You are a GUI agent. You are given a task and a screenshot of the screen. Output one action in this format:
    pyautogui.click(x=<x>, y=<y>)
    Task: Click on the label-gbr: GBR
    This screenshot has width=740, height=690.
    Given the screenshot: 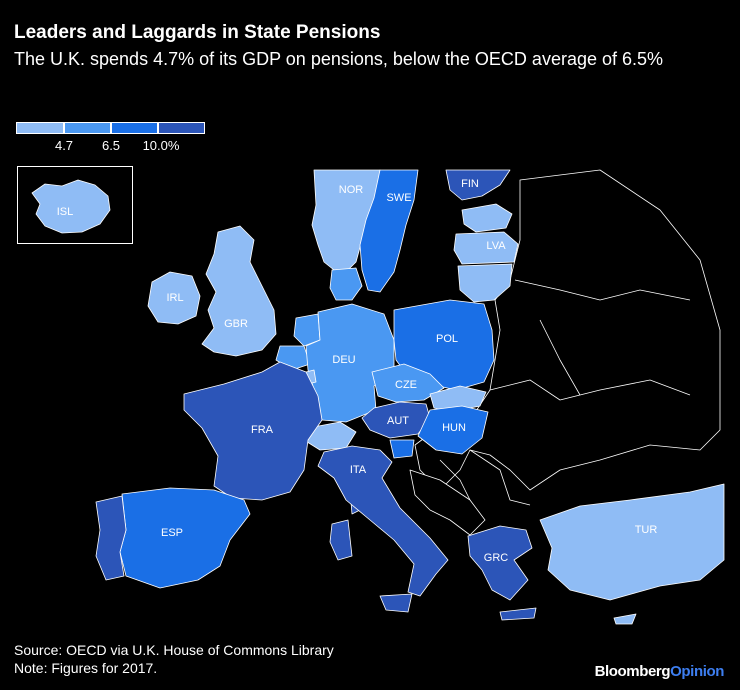 What is the action you would take?
    pyautogui.click(x=236, y=324)
    